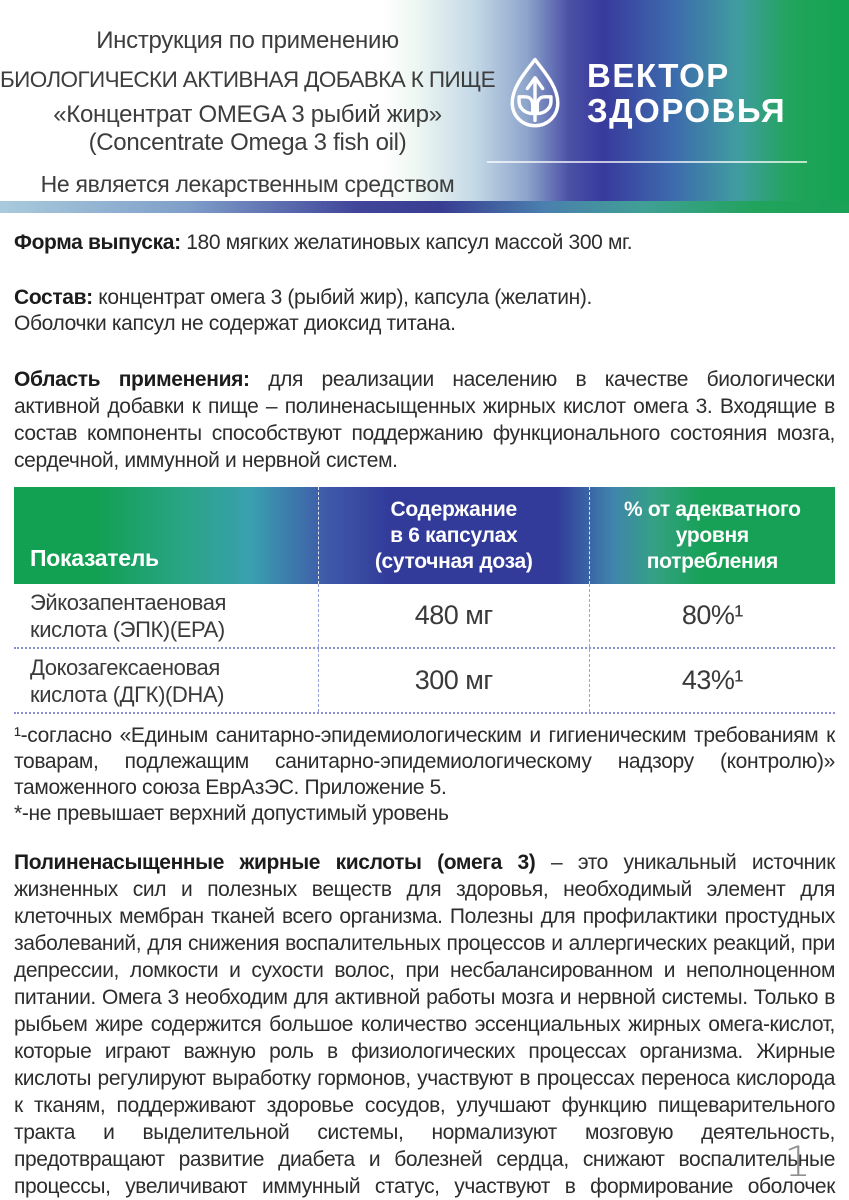 Image resolution: width=849 pixels, height=1200 pixels. What do you see at coordinates (247, 142) in the screenshot?
I see `product-name-en: (Concentrate Omega 3 fish oil)` at bounding box center [247, 142].